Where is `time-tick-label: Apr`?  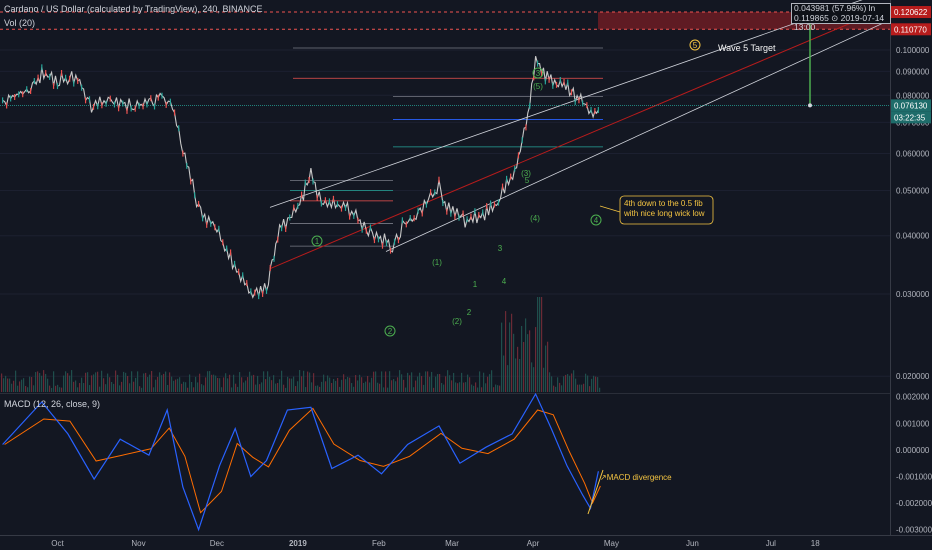 time-tick-label: Apr is located at coordinates (533, 543).